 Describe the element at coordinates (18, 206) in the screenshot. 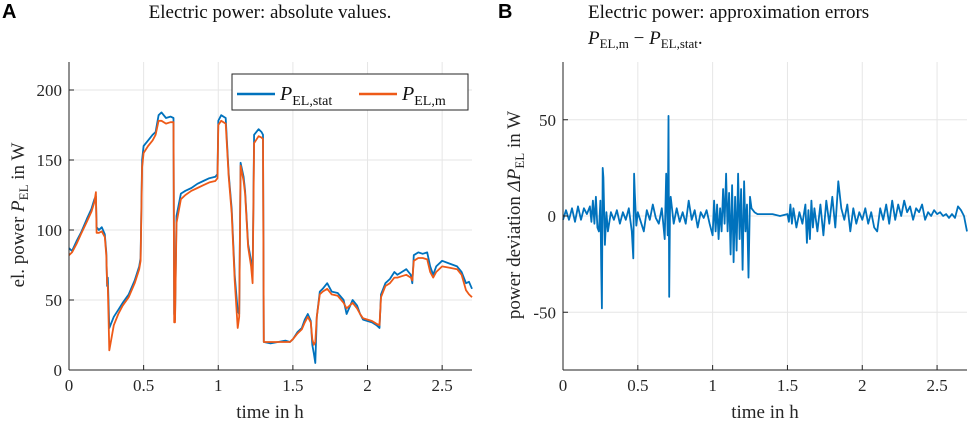

I see `ylabel-var: P` at that location.